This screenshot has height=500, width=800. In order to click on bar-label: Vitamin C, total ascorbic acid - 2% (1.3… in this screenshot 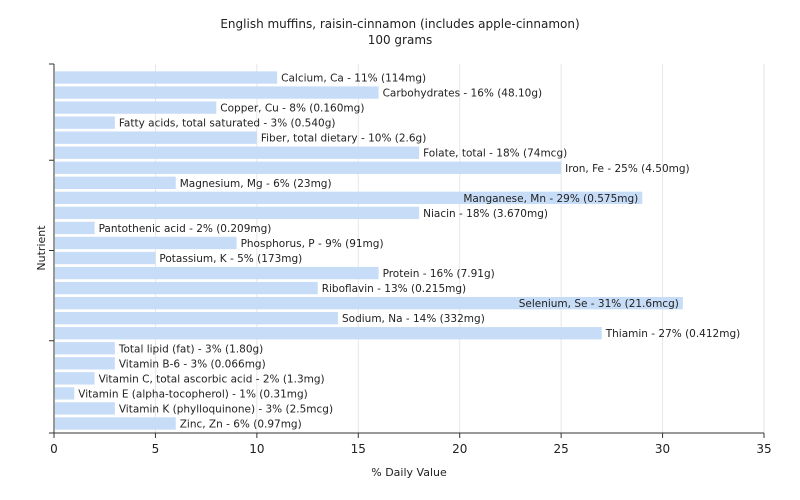, I will do `click(212, 379)`.